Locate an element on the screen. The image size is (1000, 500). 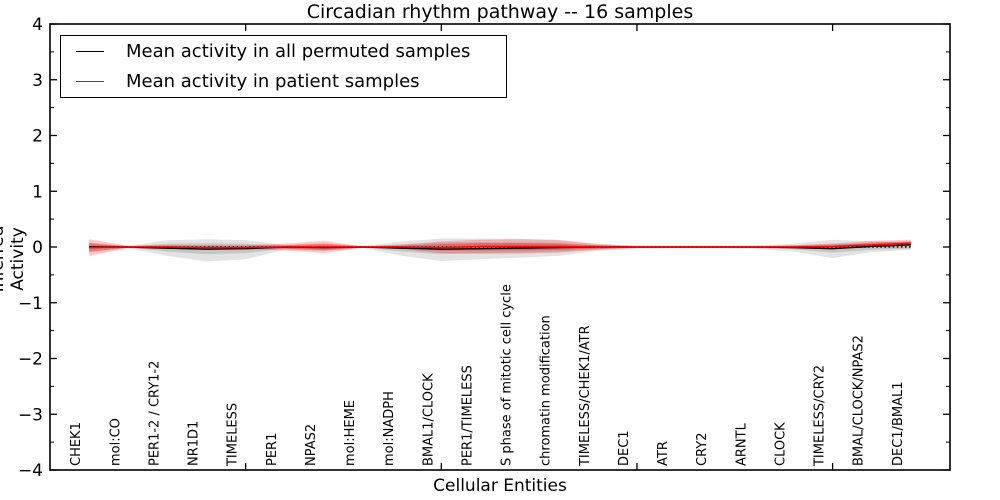
category-label: ARNTL is located at coordinates (741, 444).